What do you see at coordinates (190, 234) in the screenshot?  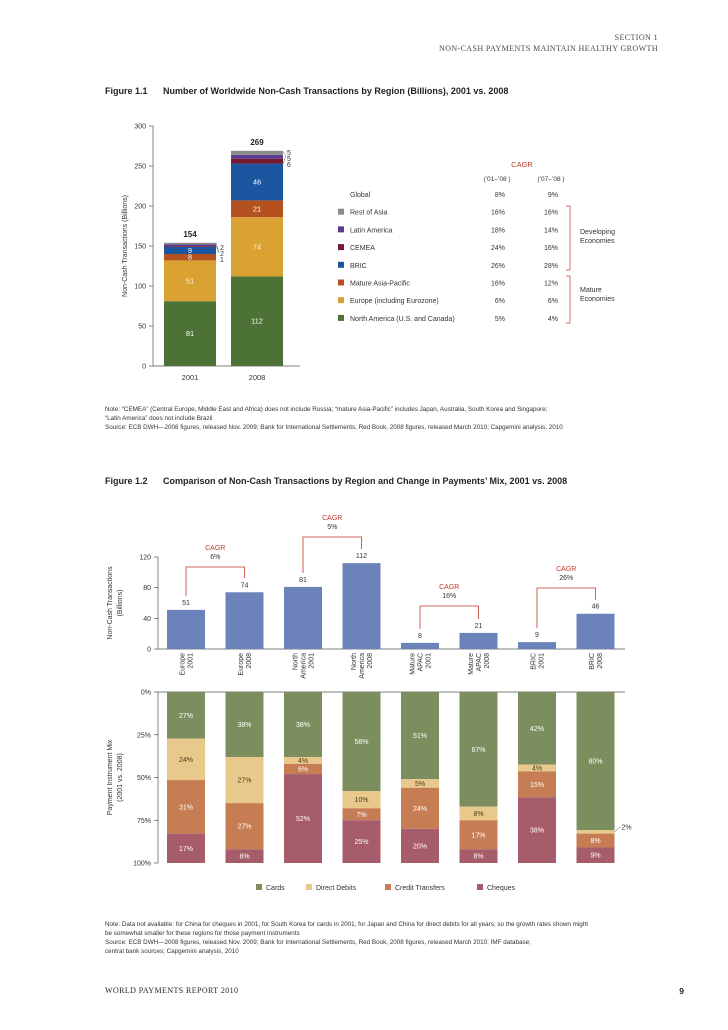 I see `bar-total-label: 154` at bounding box center [190, 234].